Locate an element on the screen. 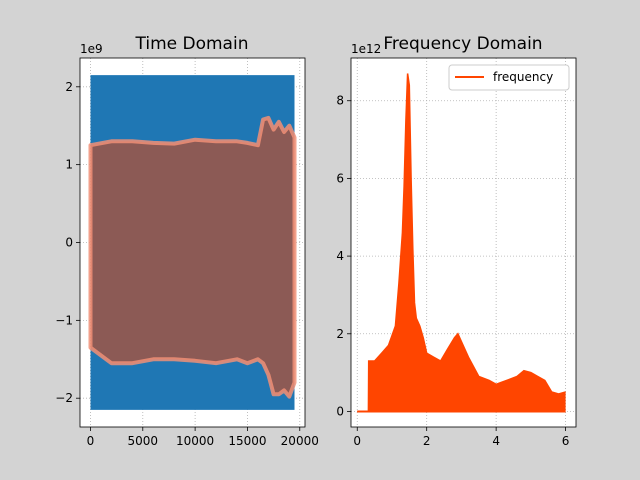 This screenshot has width=640, height=480. frequency-legend: frequency is located at coordinates (509, 77).